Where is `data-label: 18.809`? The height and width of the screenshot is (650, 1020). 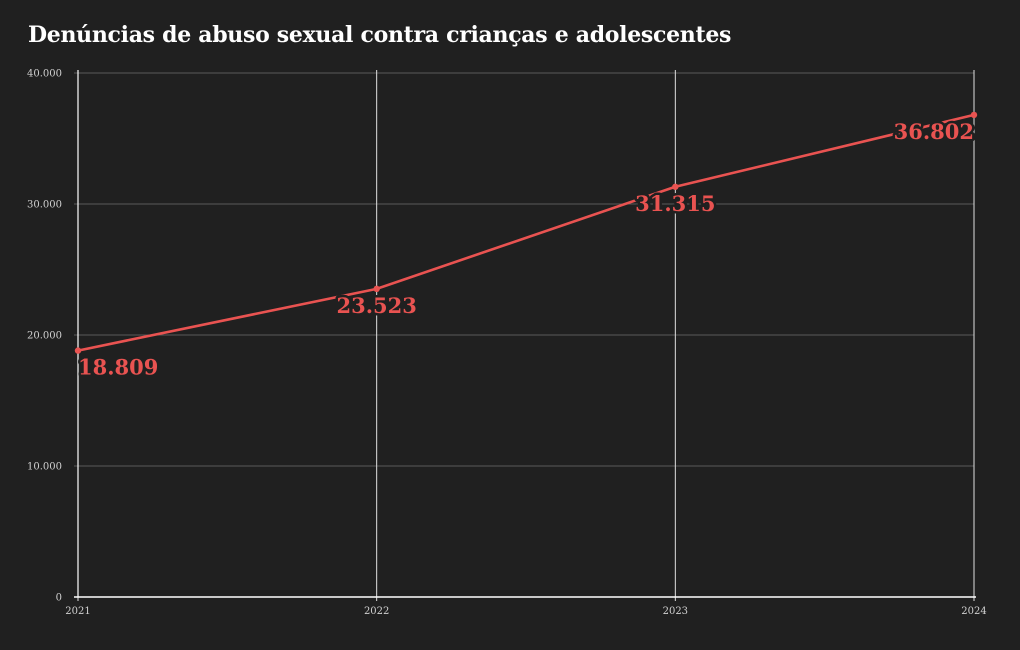 data-label: 18.809 is located at coordinates (118, 367).